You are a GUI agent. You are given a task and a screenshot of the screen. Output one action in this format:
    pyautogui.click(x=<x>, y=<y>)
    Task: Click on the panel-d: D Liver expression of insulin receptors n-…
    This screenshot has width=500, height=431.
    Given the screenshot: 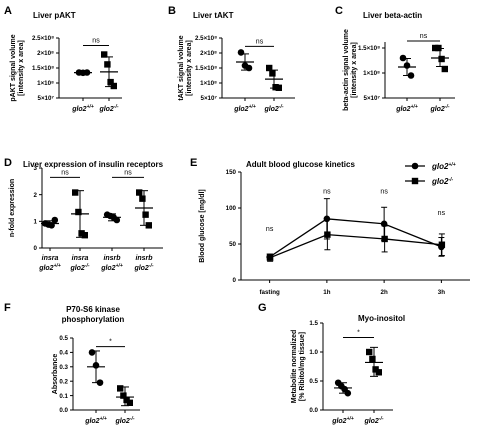 What is the action you would take?
    pyautogui.click(x=84, y=214)
    